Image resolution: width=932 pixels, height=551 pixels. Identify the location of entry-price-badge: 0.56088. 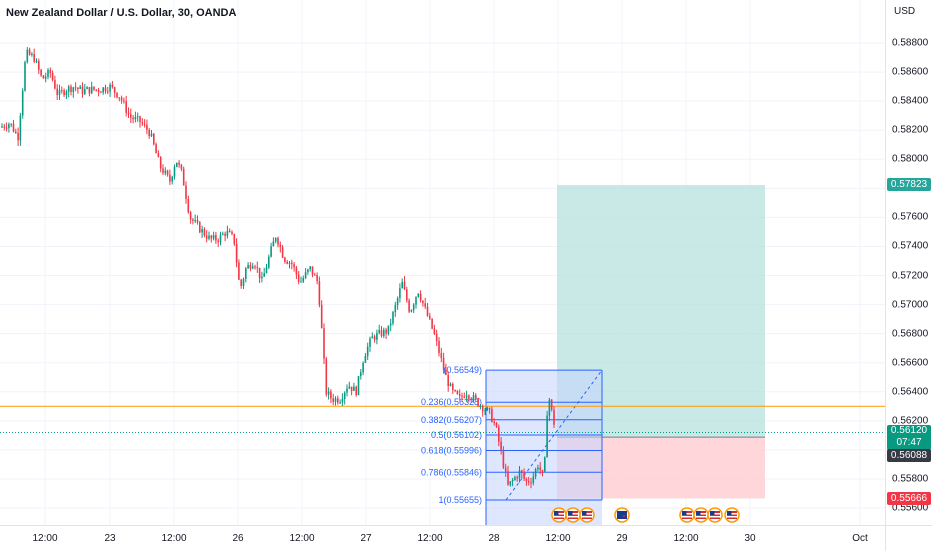
(909, 456).